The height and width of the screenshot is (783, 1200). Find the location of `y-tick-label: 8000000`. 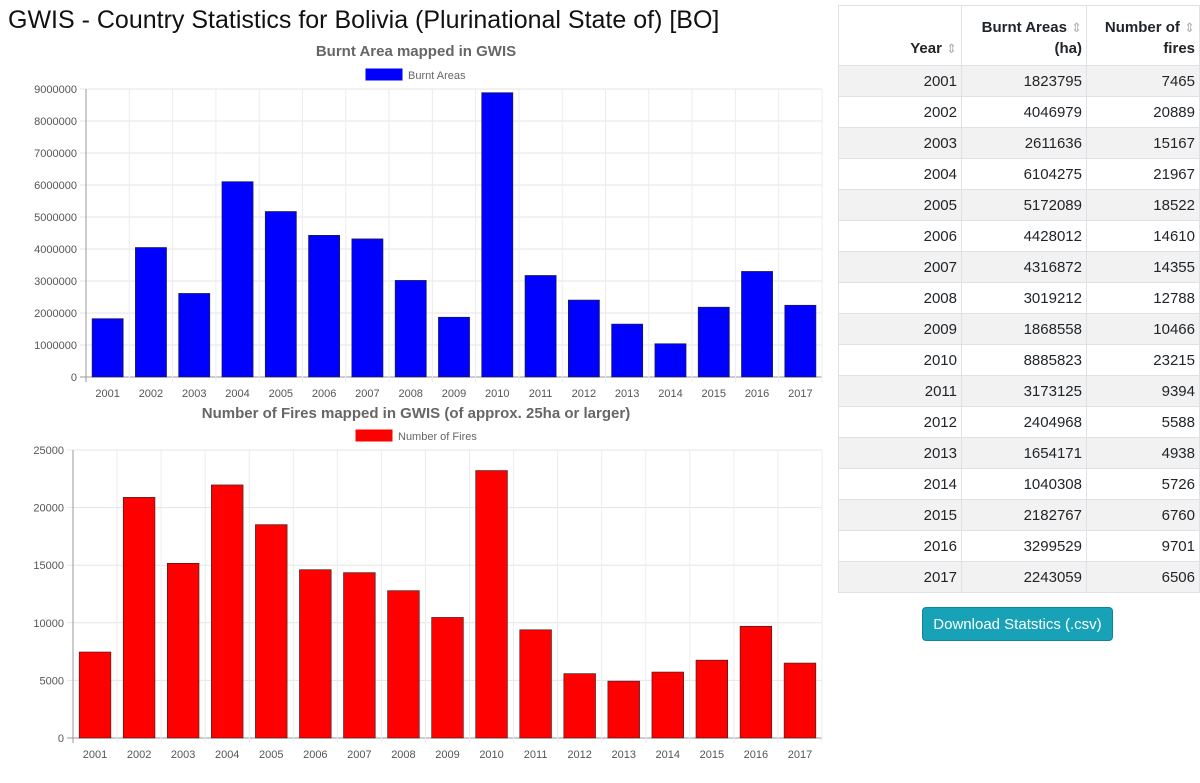

y-tick-label: 8000000 is located at coordinates (55, 122).